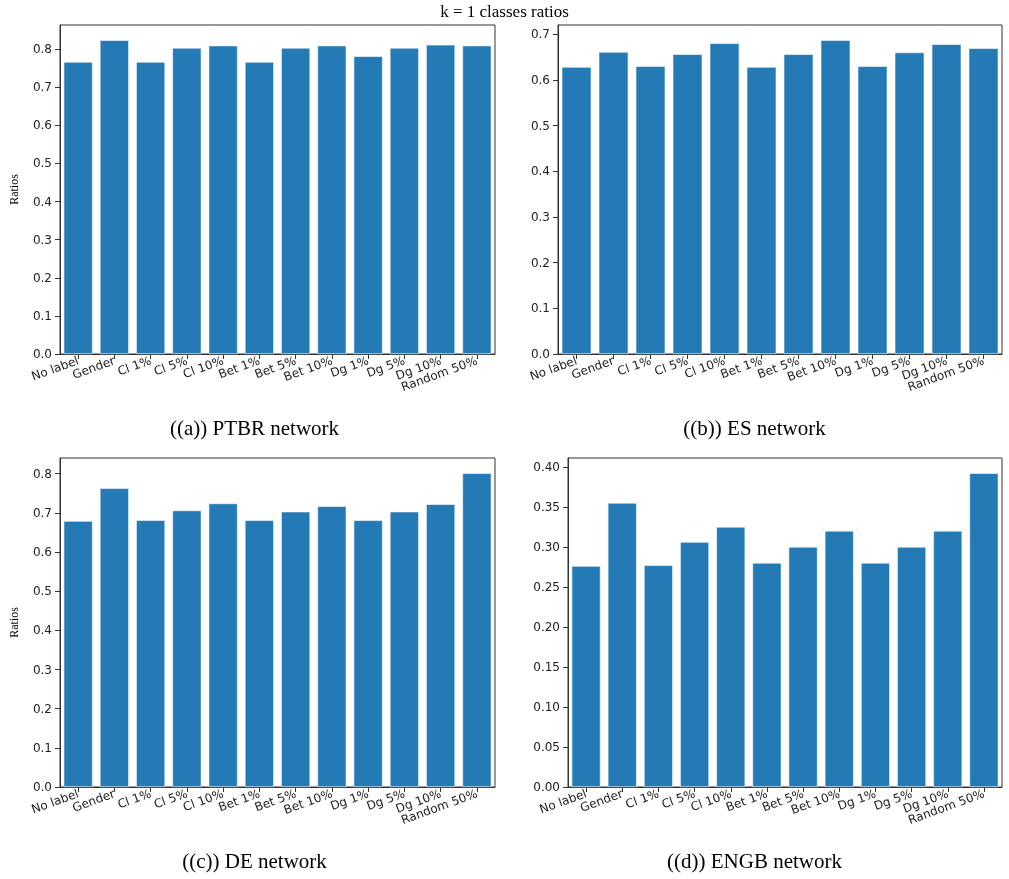 The image size is (1009, 879). Describe the element at coordinates (546, 586) in the screenshot. I see `y-tick-label: 0.25` at that location.